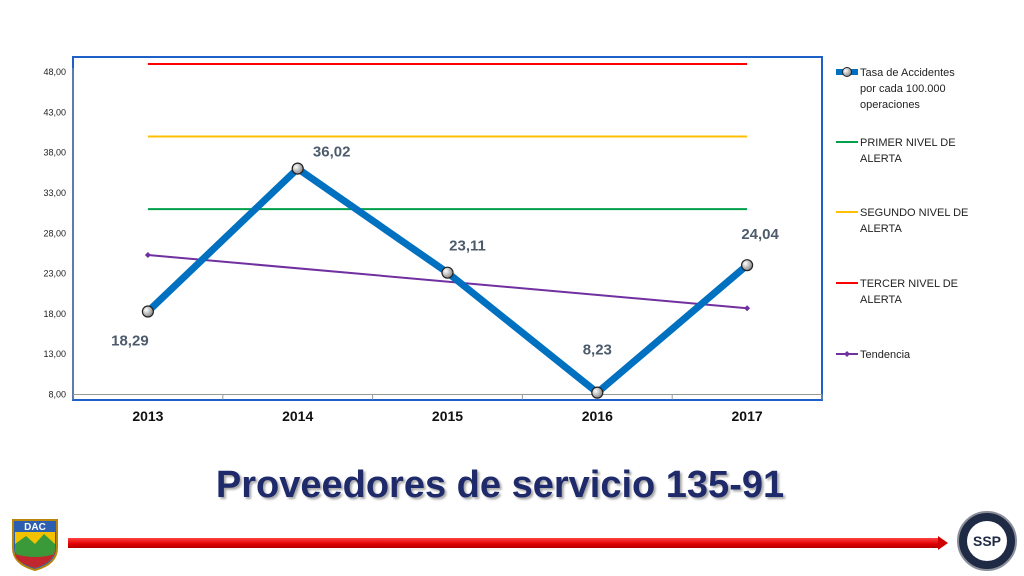 Image resolution: width=1024 pixels, height=576 pixels. I want to click on legend-label-line: Tasa de Accidentes, so click(907, 73).